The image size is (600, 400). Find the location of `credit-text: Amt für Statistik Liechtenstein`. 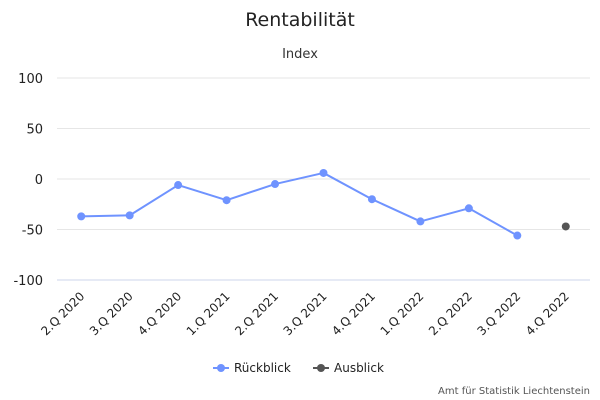

credit-text: Amt für Statistik Liechtenstein is located at coordinates (514, 391).